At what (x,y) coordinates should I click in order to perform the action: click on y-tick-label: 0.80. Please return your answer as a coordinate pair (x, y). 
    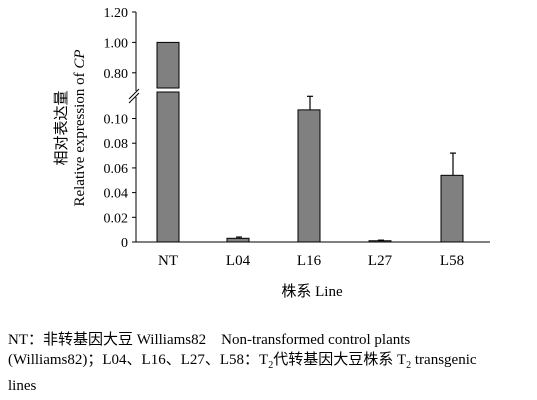
    Looking at the image, I should click on (116, 74).